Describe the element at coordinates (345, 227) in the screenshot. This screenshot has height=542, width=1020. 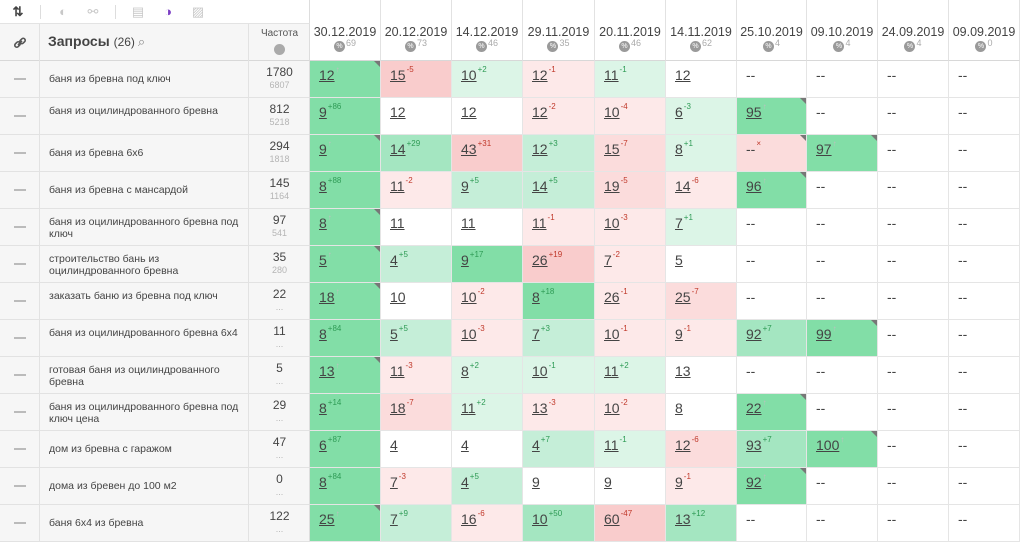
I see `position-cell: 8↑` at that location.